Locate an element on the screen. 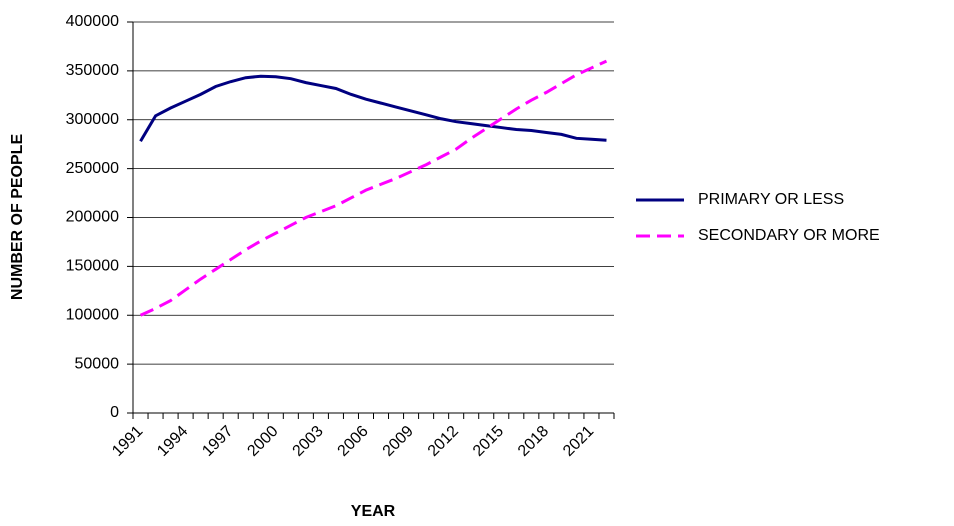 The width and height of the screenshot is (954, 526). y-tick-label: 100000 is located at coordinates (92, 314).